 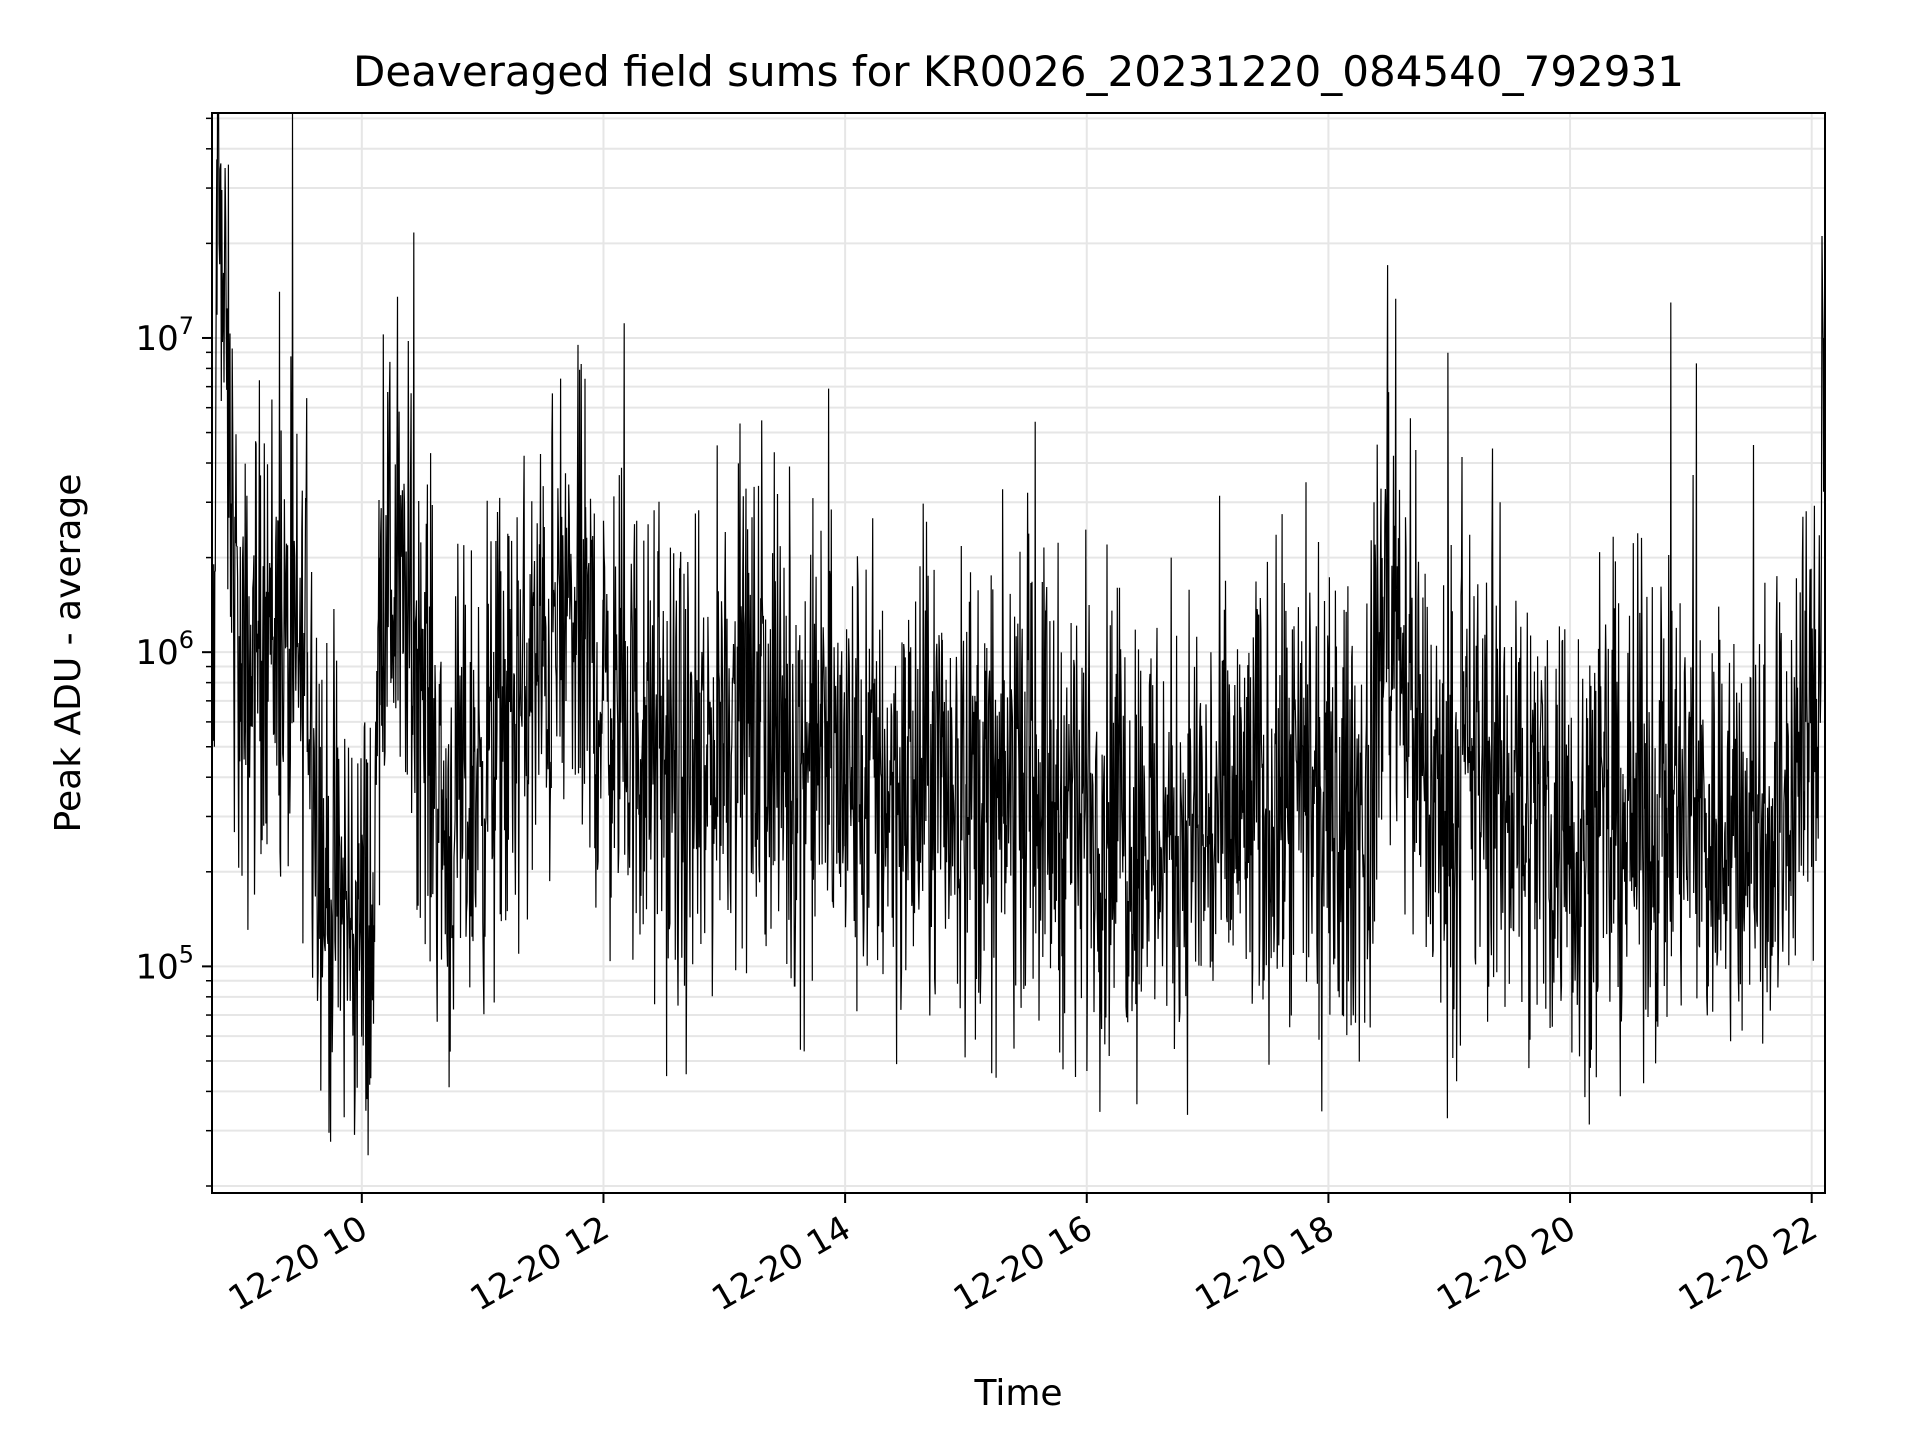 I want to click on y-tick-exponent: 6, so click(x=186, y=640).